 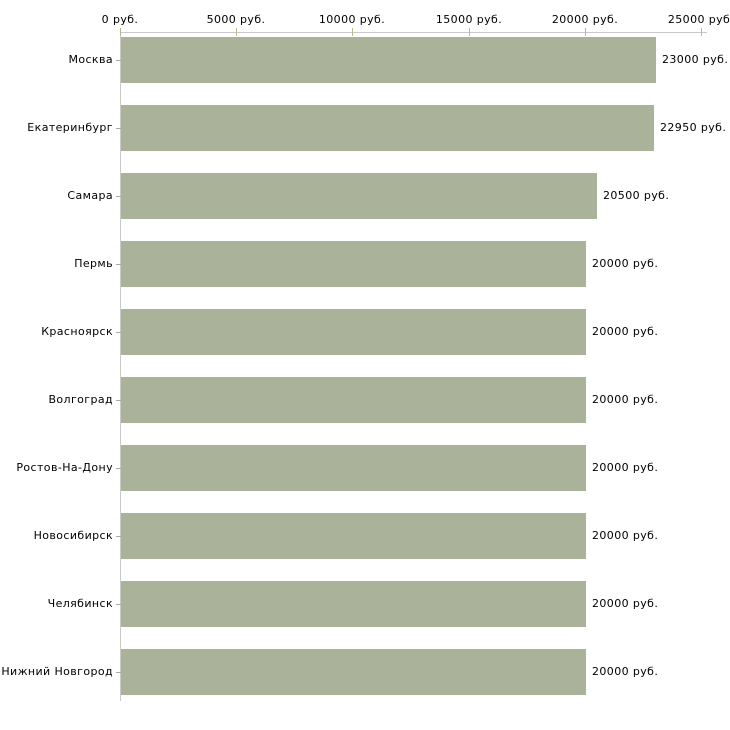 I want to click on category-label: Ростов-На-Дону, so click(x=64, y=467).